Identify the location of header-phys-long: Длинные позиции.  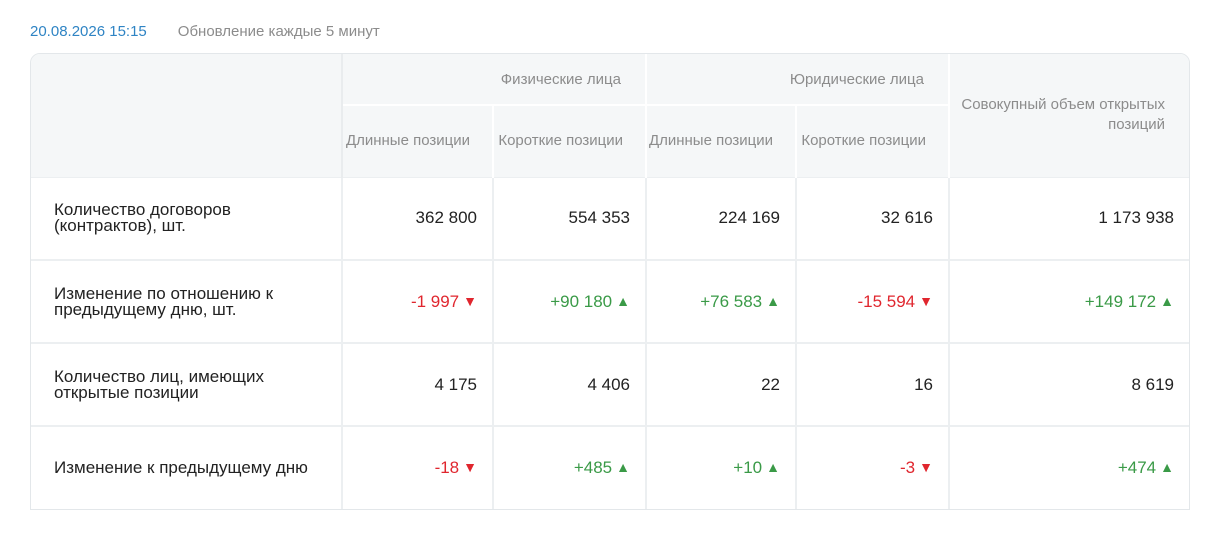
(418, 141).